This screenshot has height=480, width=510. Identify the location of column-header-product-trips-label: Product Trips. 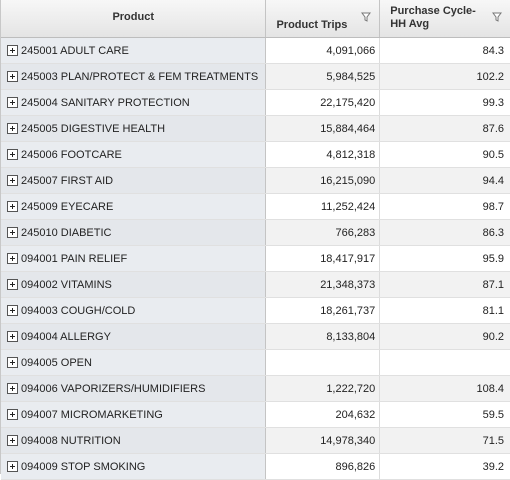
(312, 25).